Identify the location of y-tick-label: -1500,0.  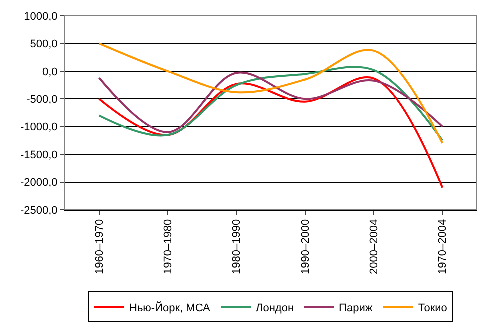
(39, 155).